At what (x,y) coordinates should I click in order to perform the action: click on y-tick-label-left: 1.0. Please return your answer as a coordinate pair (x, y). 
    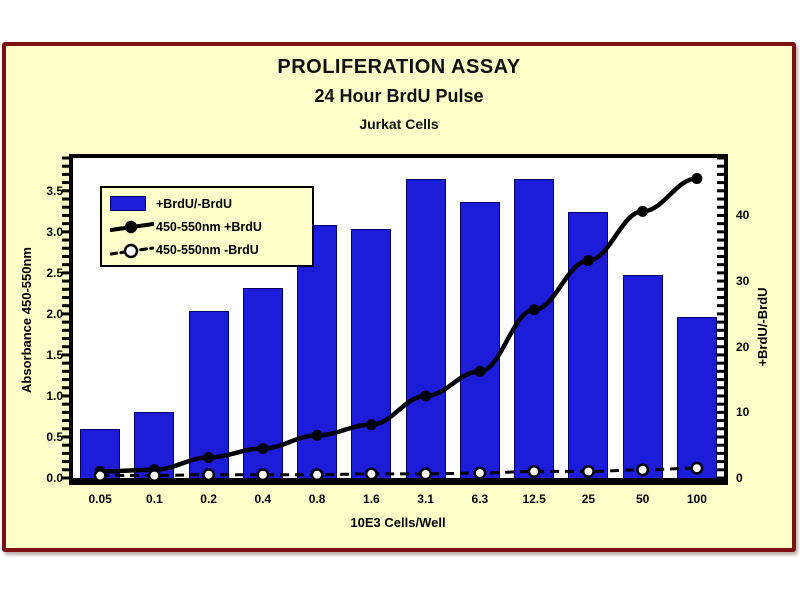
    Looking at the image, I should click on (54, 395).